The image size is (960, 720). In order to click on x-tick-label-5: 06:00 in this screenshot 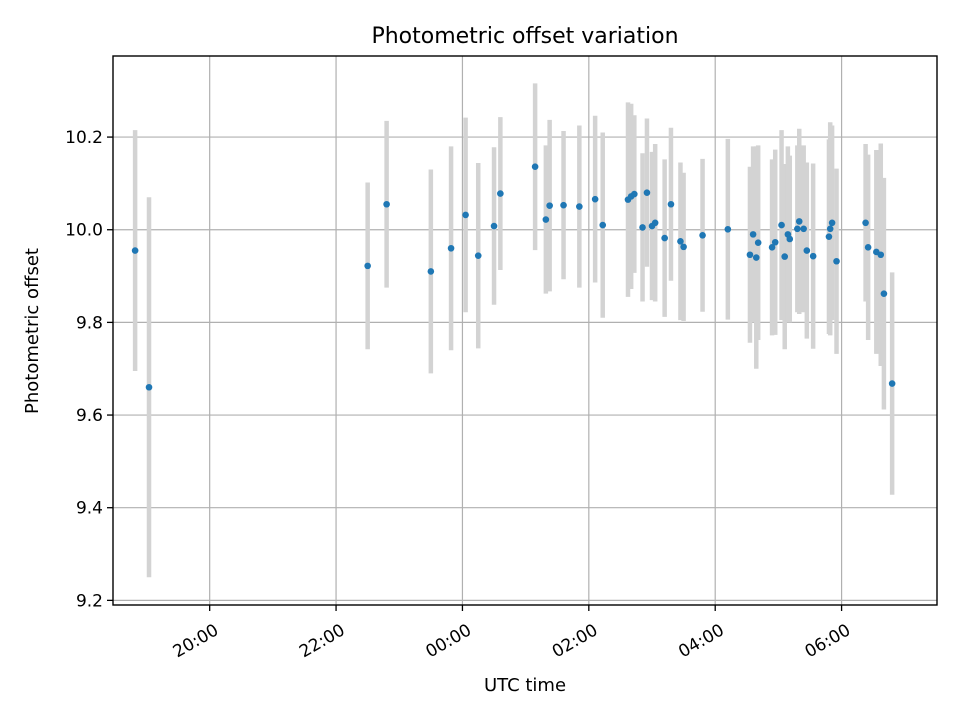, I will do `click(828, 641)`.